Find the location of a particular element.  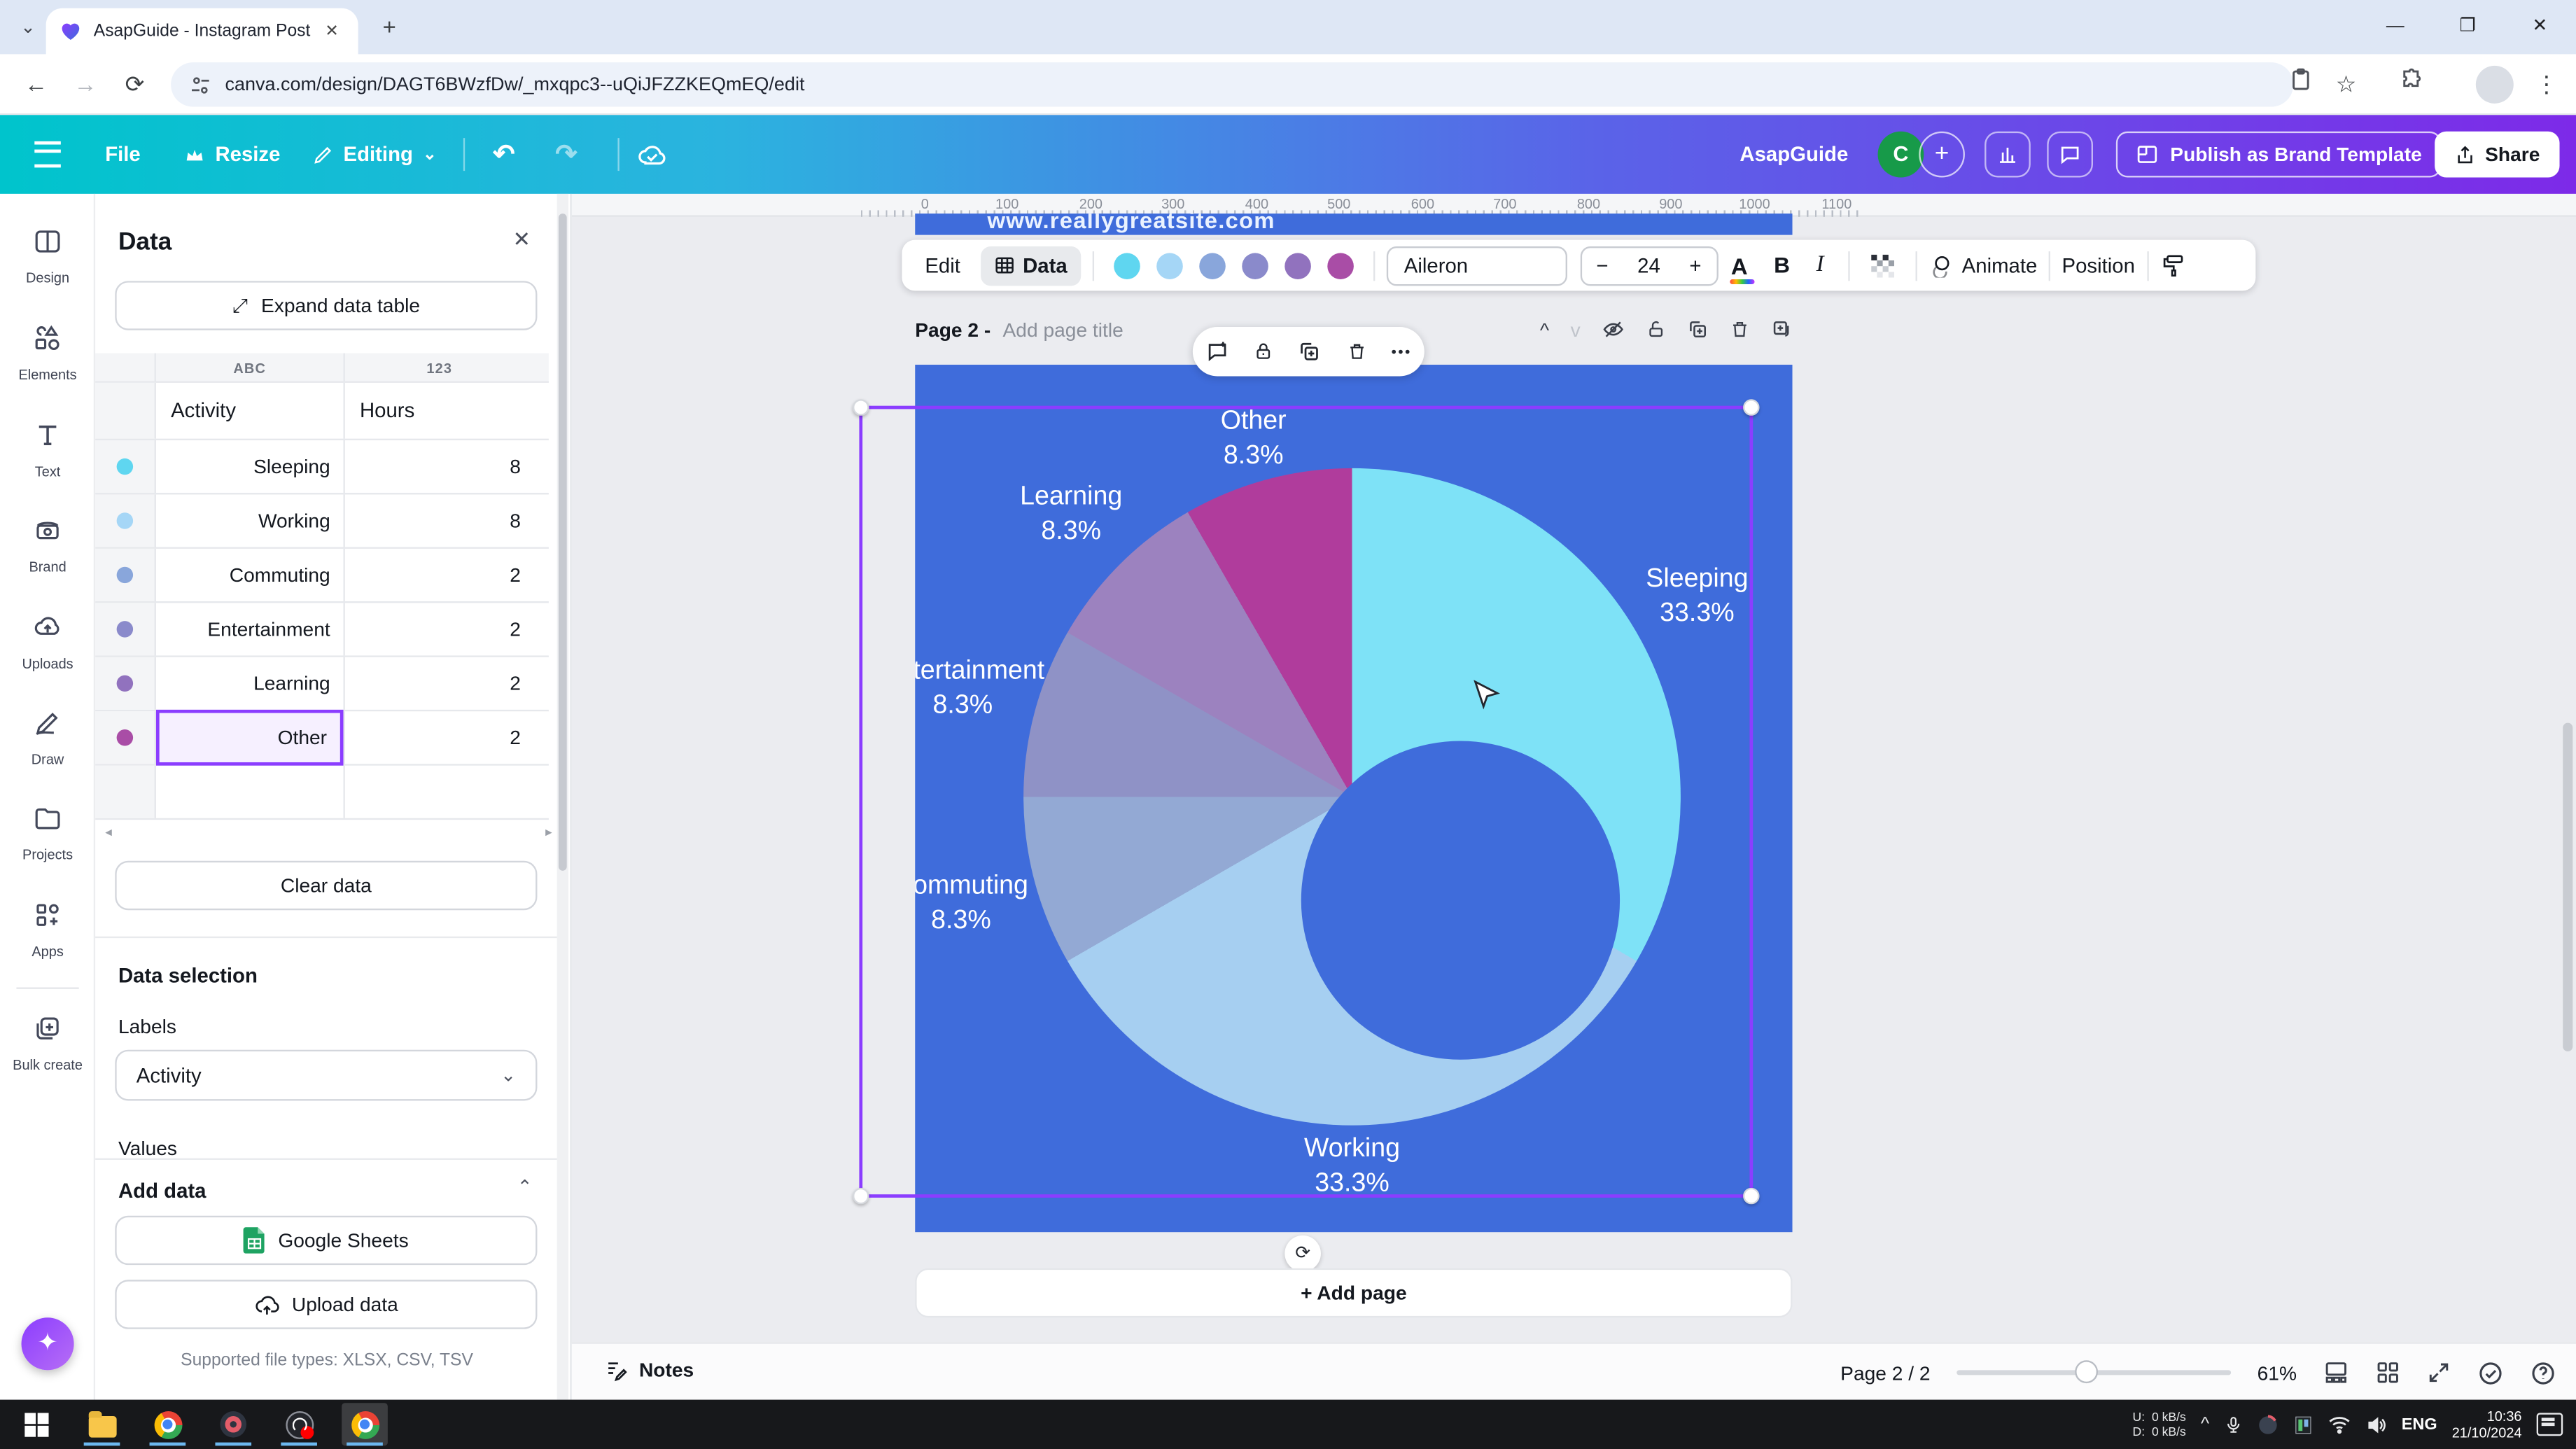

fullscreen-icon is located at coordinates (2438, 1372).